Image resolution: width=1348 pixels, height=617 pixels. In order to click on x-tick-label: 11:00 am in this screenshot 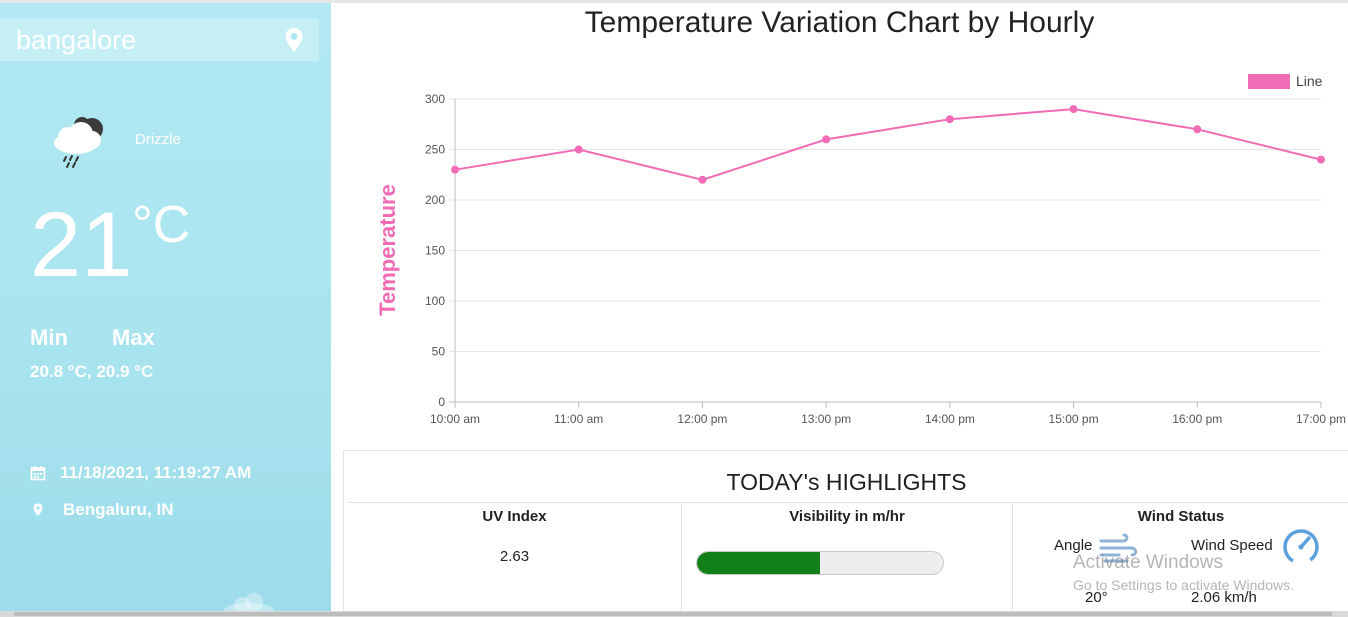, I will do `click(578, 419)`.